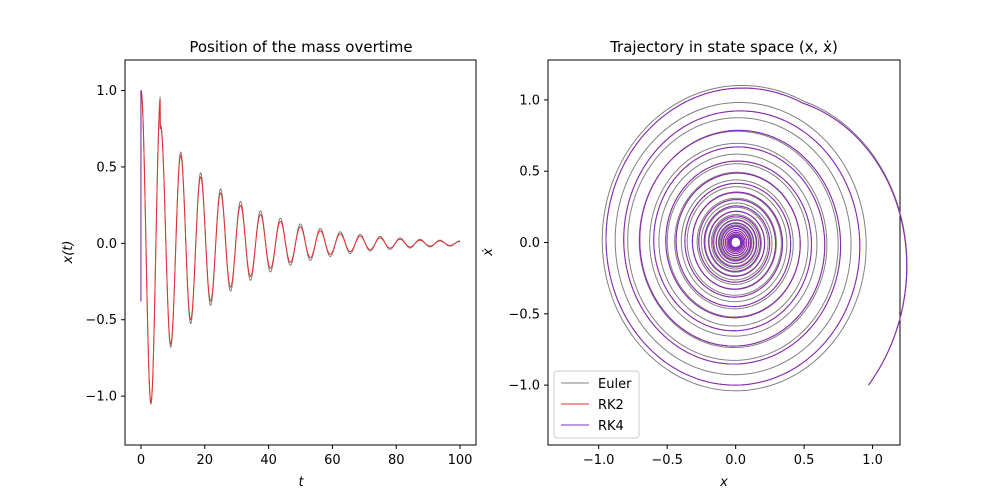 This screenshot has width=1000, height=500. I want to click on legend-label-rk2: RK2, so click(611, 405).